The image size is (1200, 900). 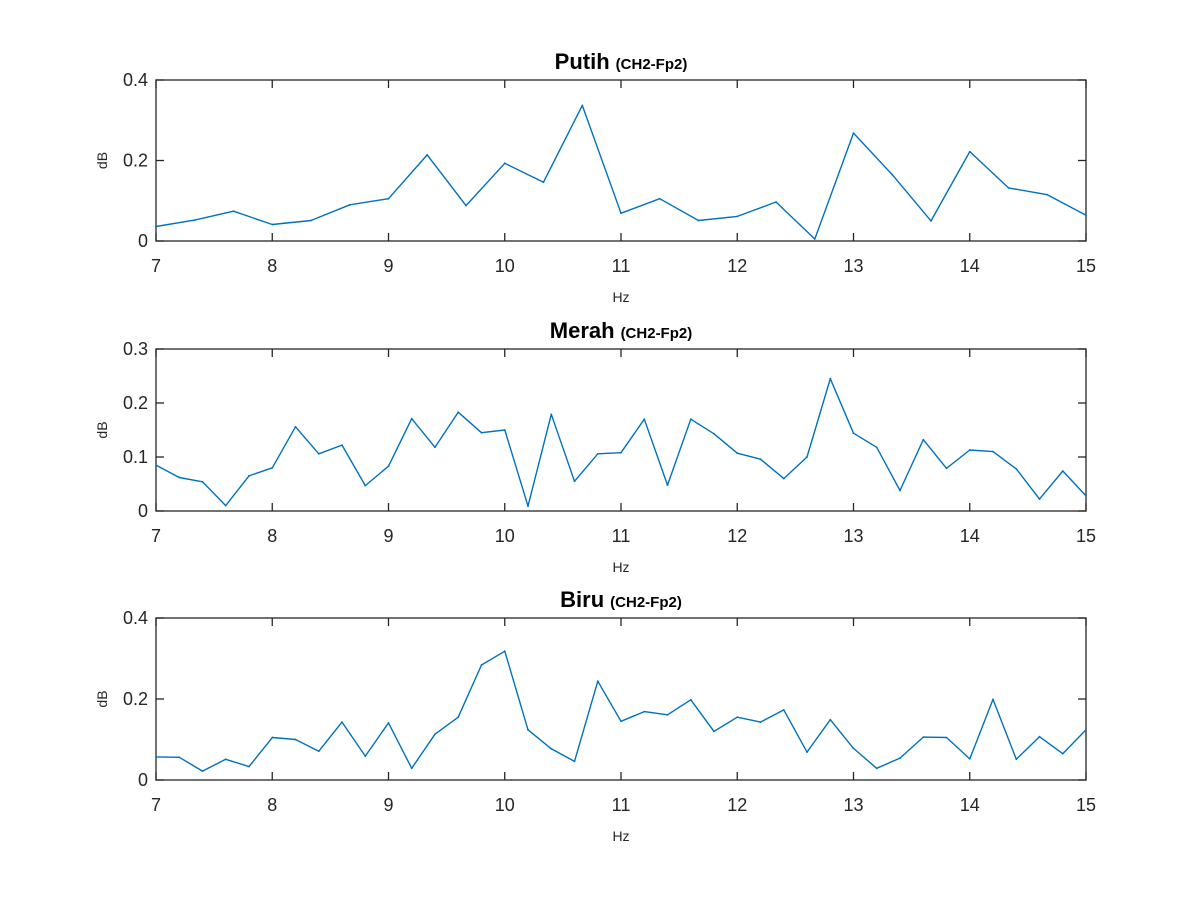 What do you see at coordinates (582, 599) in the screenshot?
I see `chart-title-main: Biru` at bounding box center [582, 599].